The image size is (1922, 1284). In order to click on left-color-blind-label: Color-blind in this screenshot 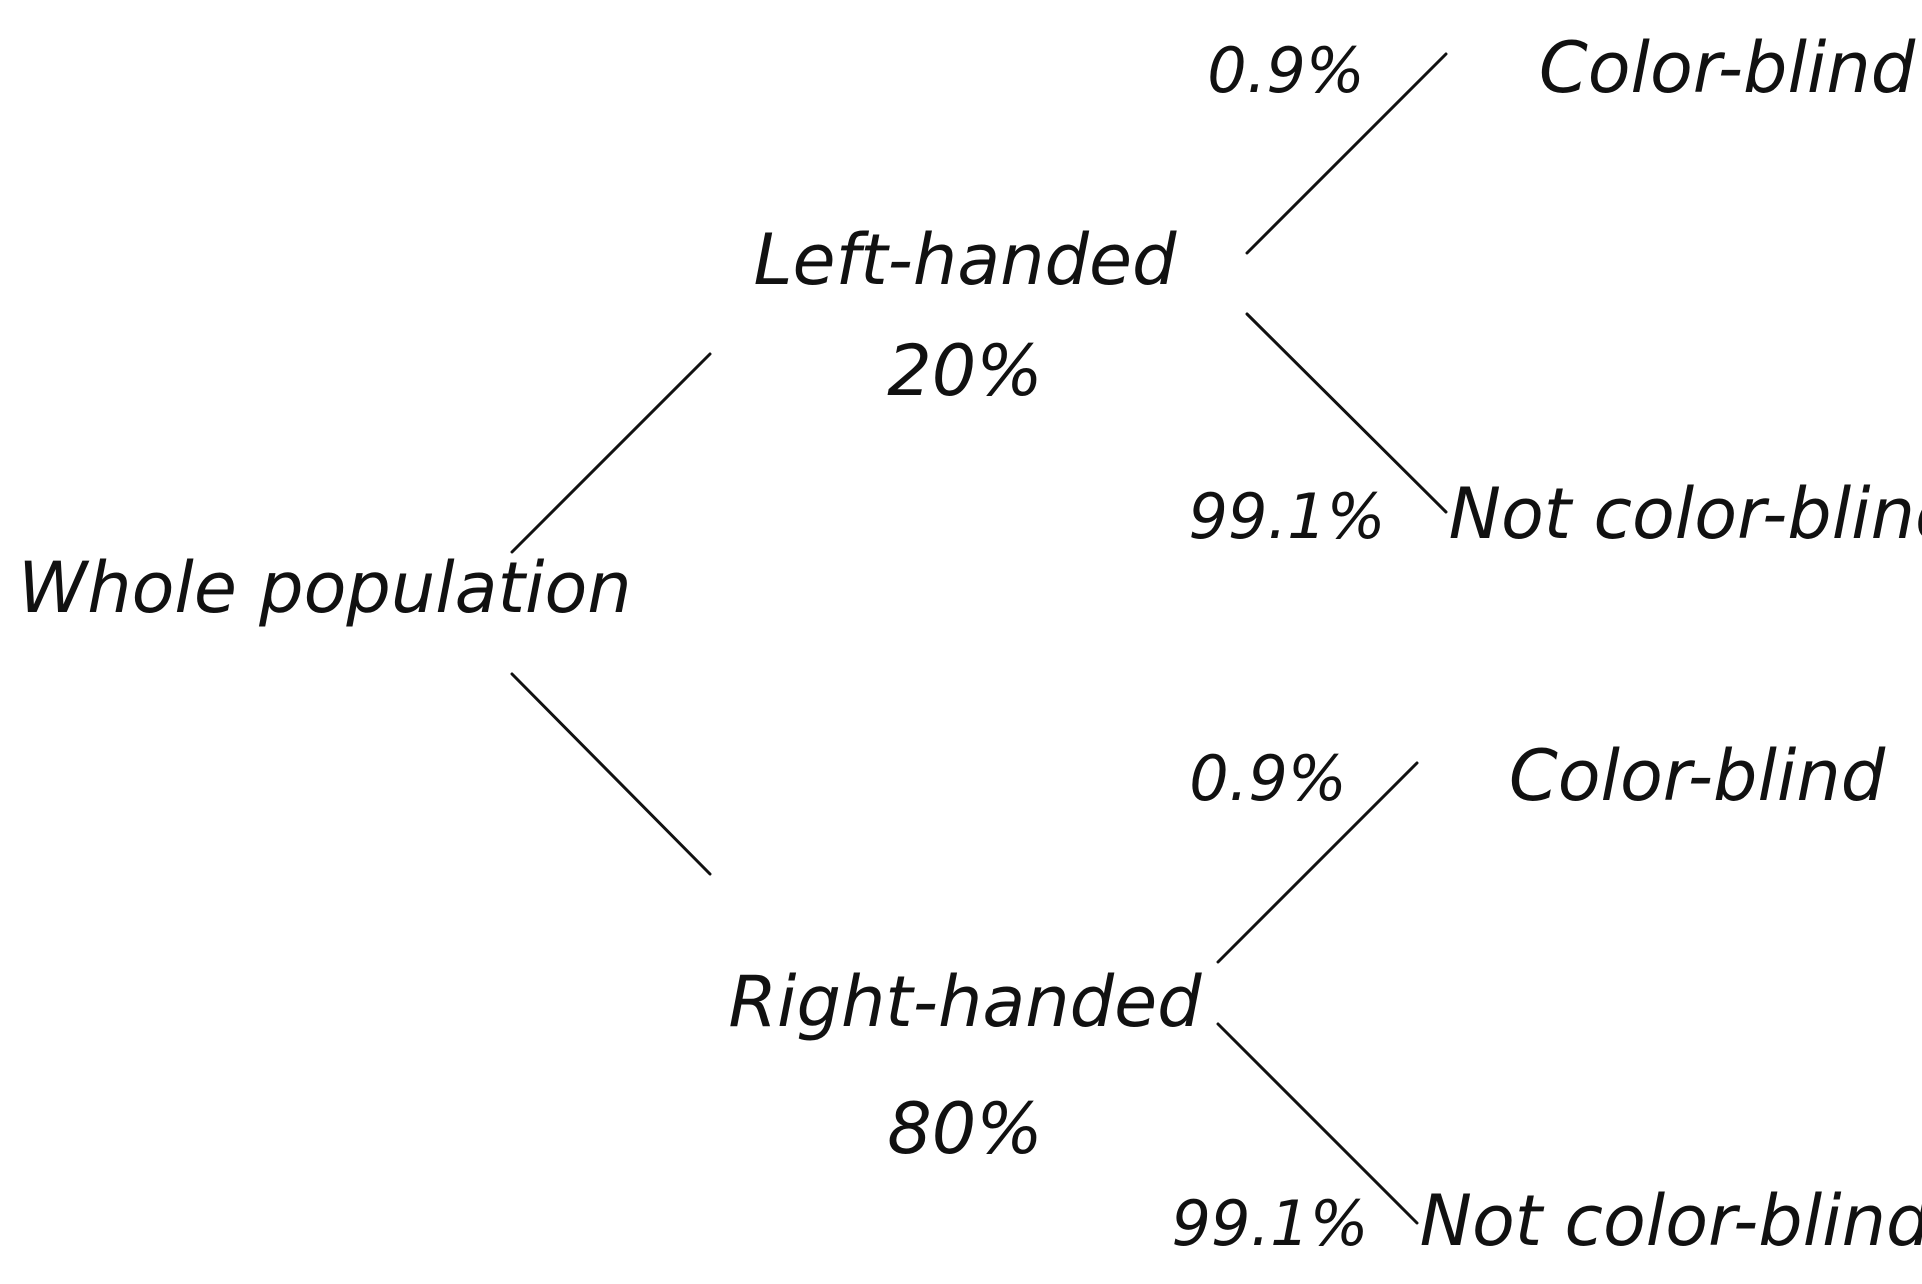, I will do `click(1727, 68)`.